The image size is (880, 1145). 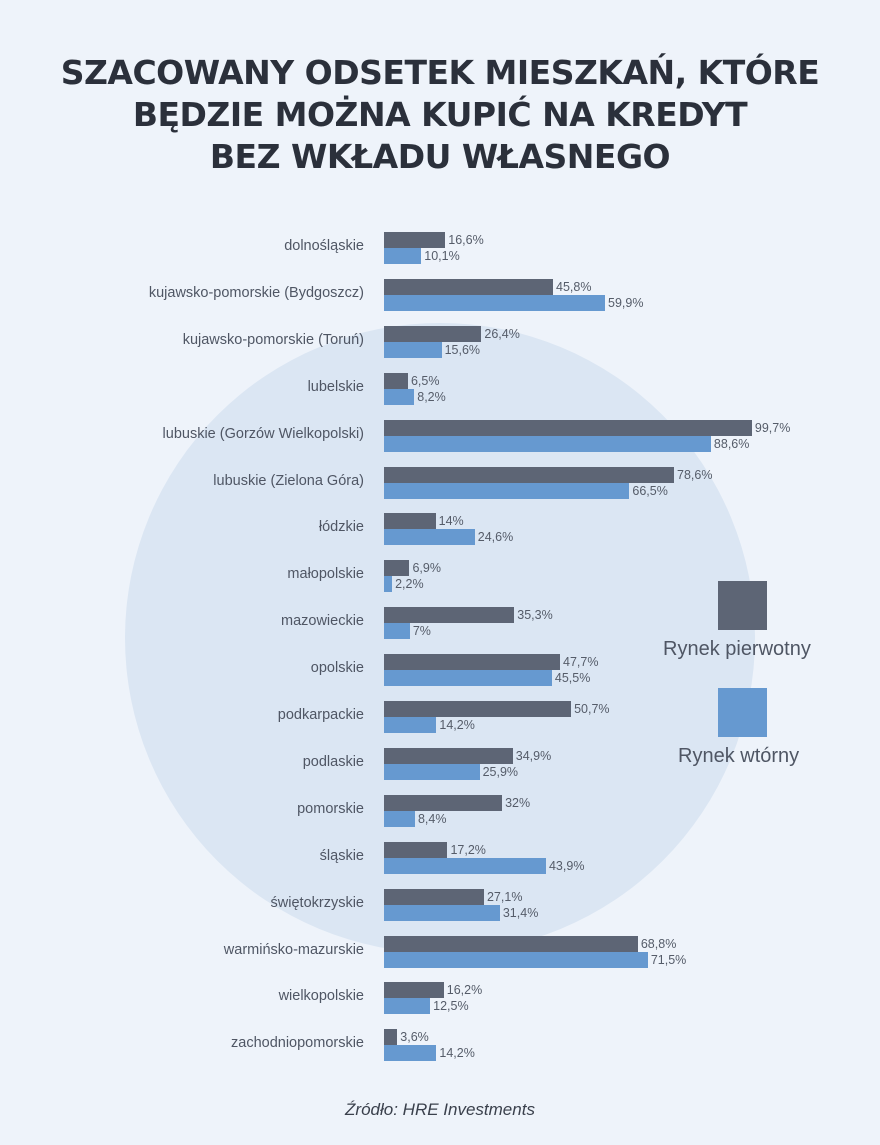 What do you see at coordinates (333, 761) in the screenshot?
I see `category-label: podlaskie` at bounding box center [333, 761].